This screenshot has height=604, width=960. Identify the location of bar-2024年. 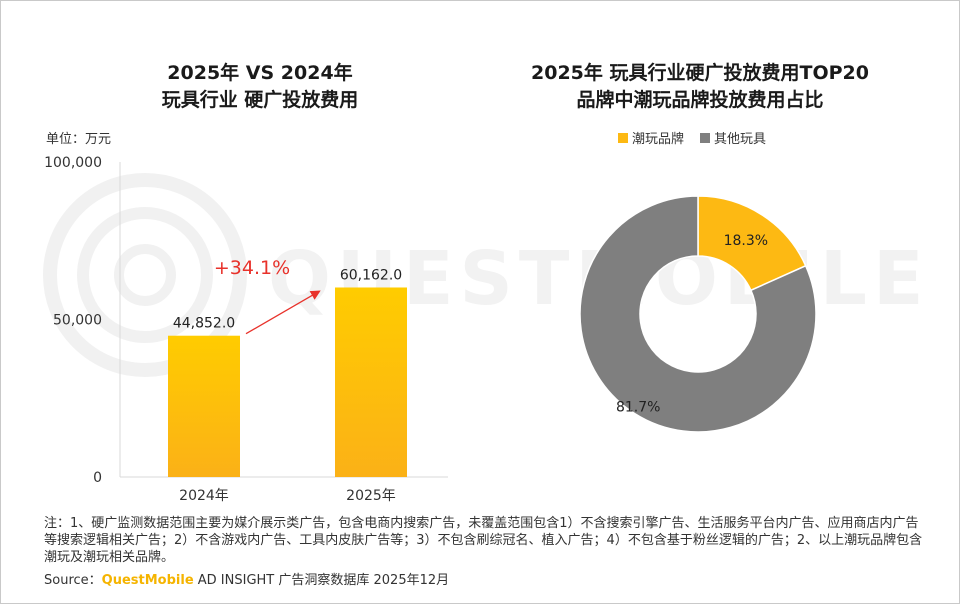
(204, 406).